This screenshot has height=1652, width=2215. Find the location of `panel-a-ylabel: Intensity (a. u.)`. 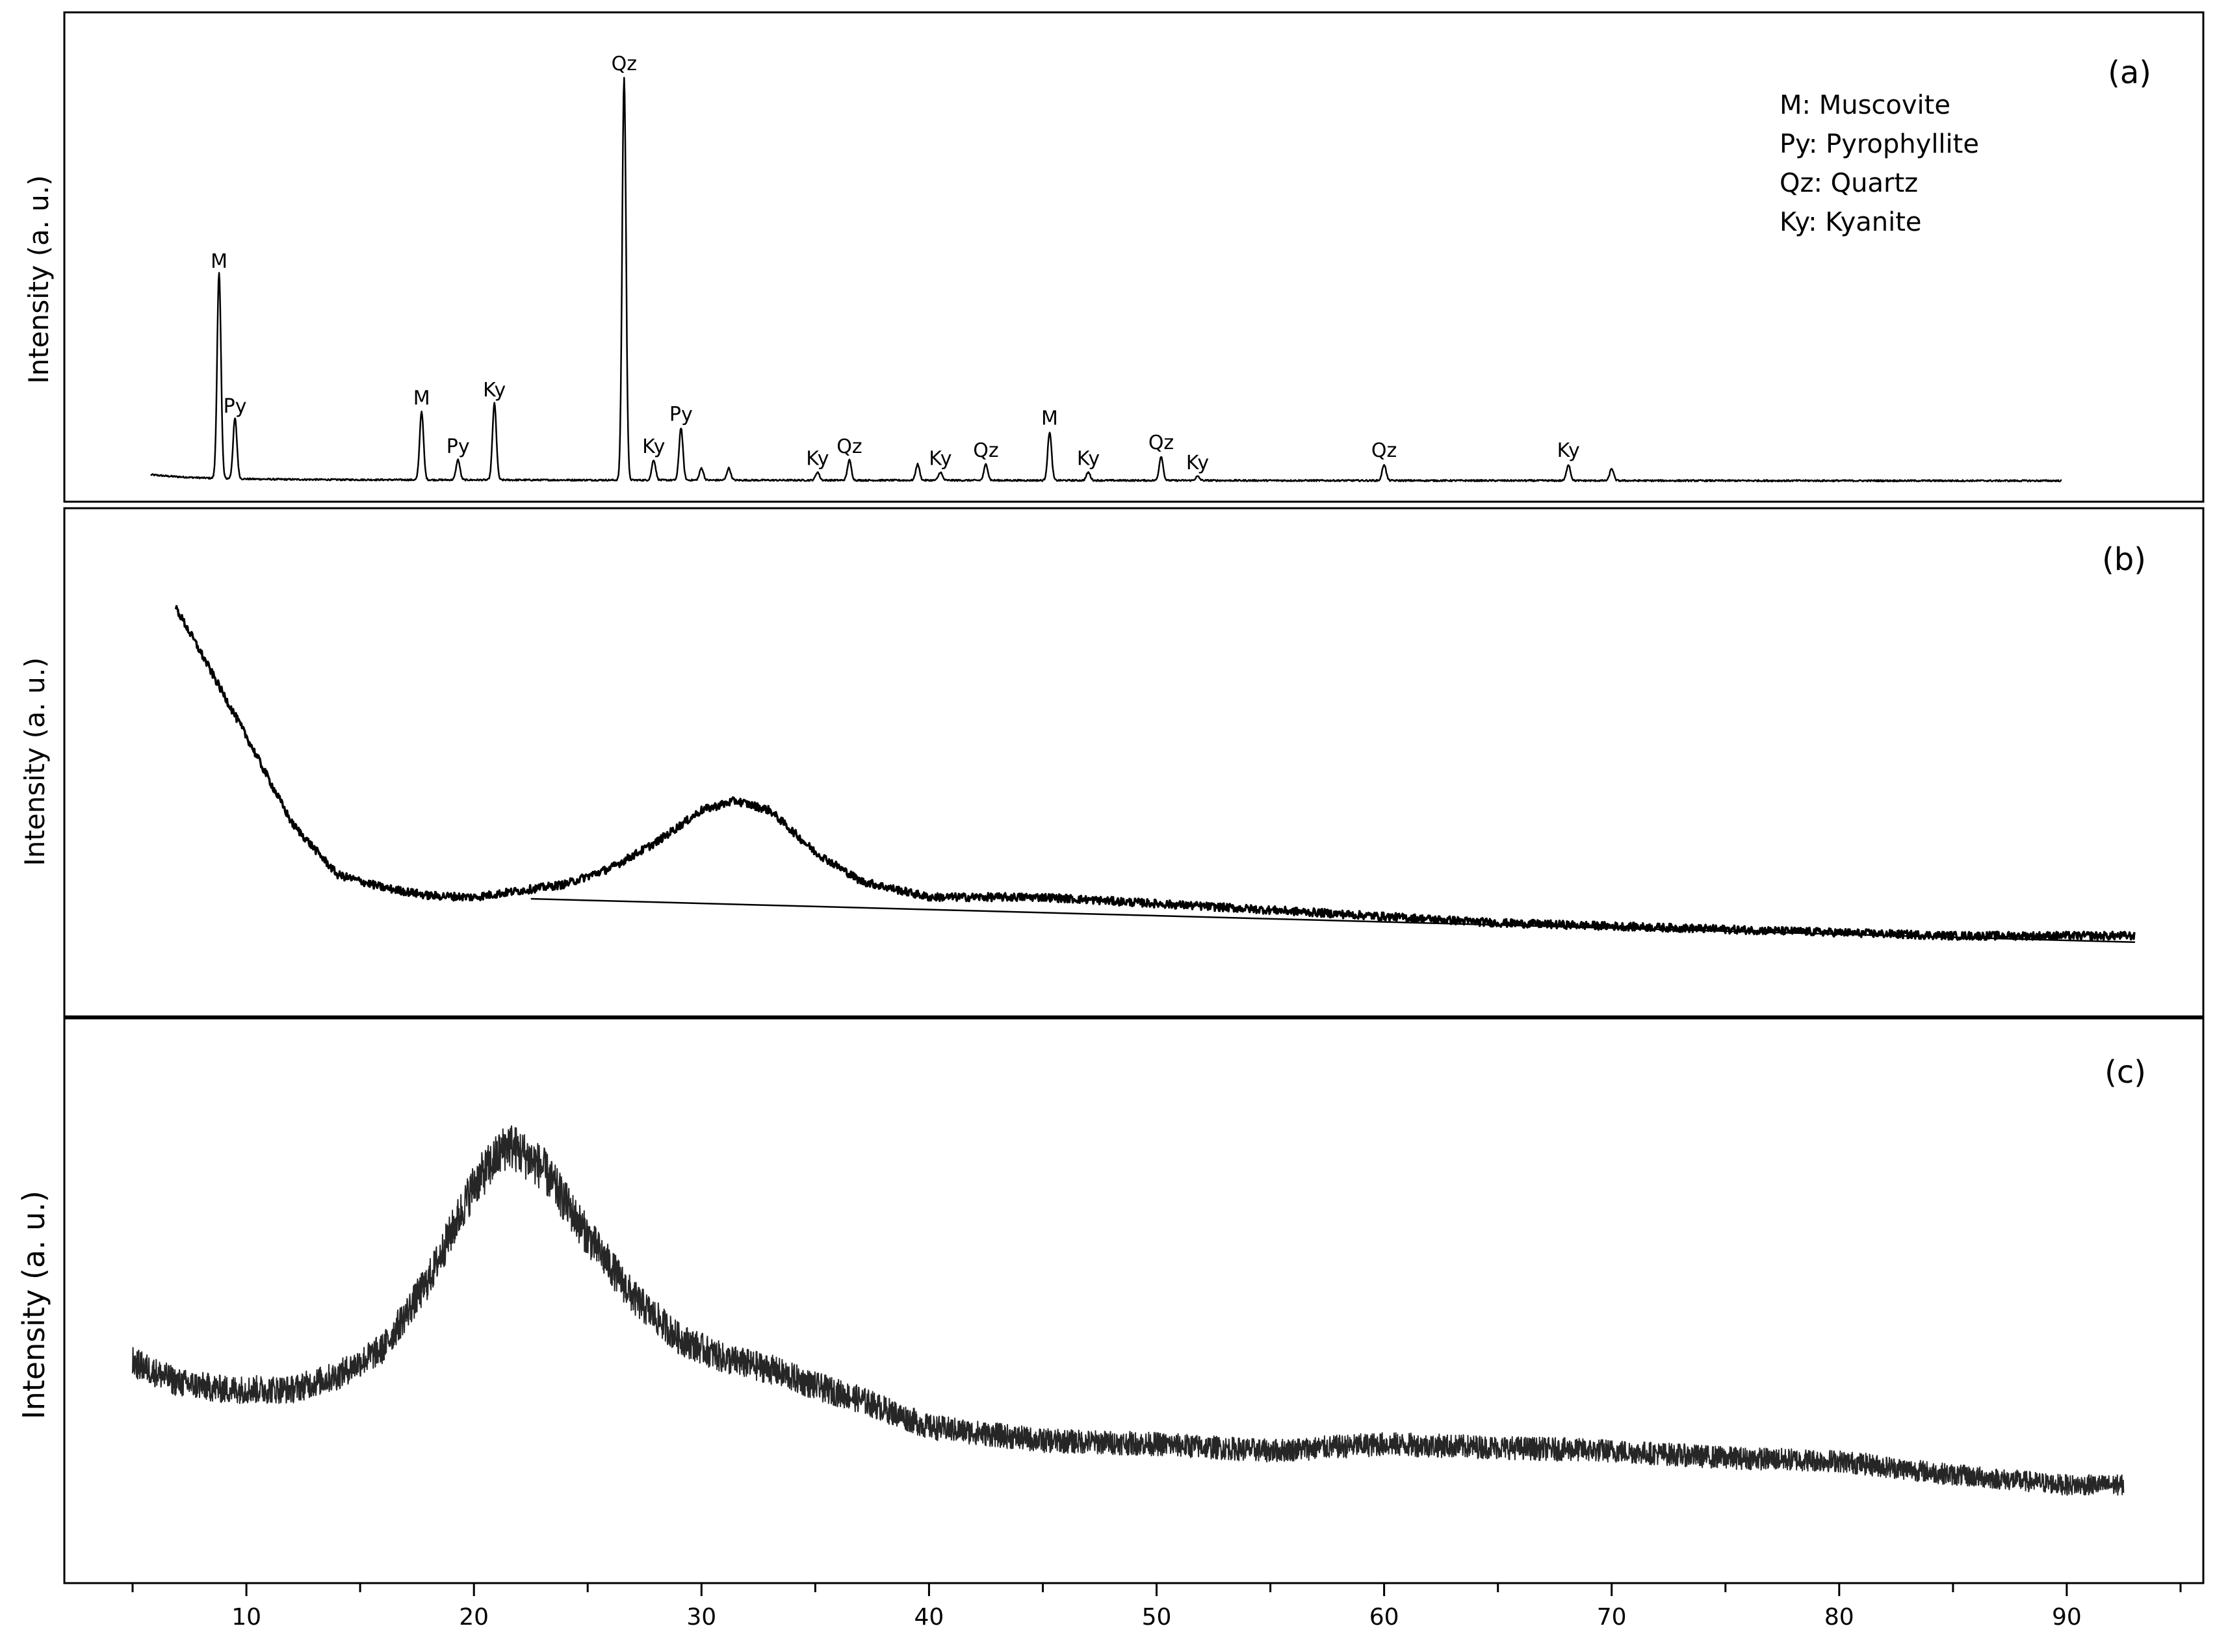

panel-a-ylabel: Intensity (a. u.) is located at coordinates (39, 279).